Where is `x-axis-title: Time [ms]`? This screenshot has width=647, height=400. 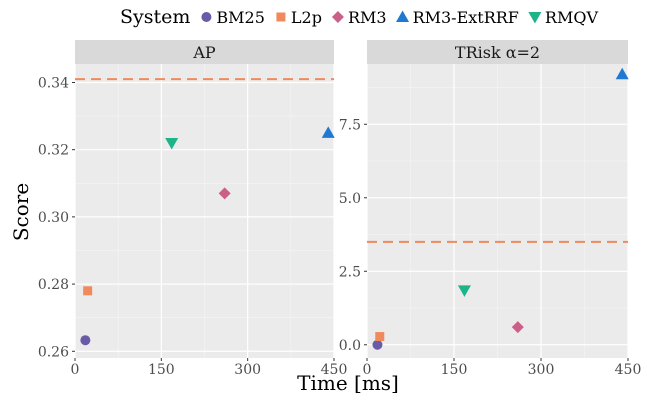
x-axis-title: Time [ms] is located at coordinates (348, 383).